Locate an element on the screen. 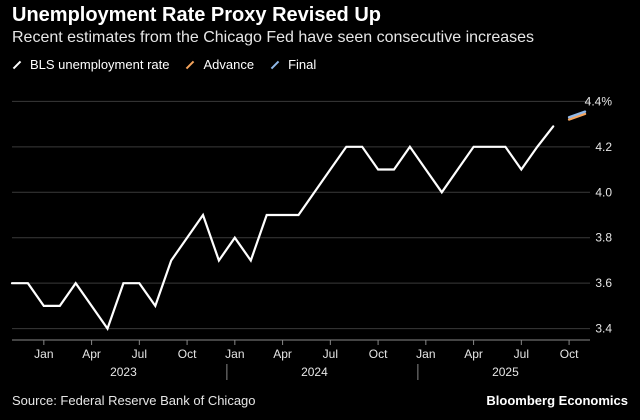 This screenshot has width=640, height=420. year-label: 2025 is located at coordinates (505, 372).